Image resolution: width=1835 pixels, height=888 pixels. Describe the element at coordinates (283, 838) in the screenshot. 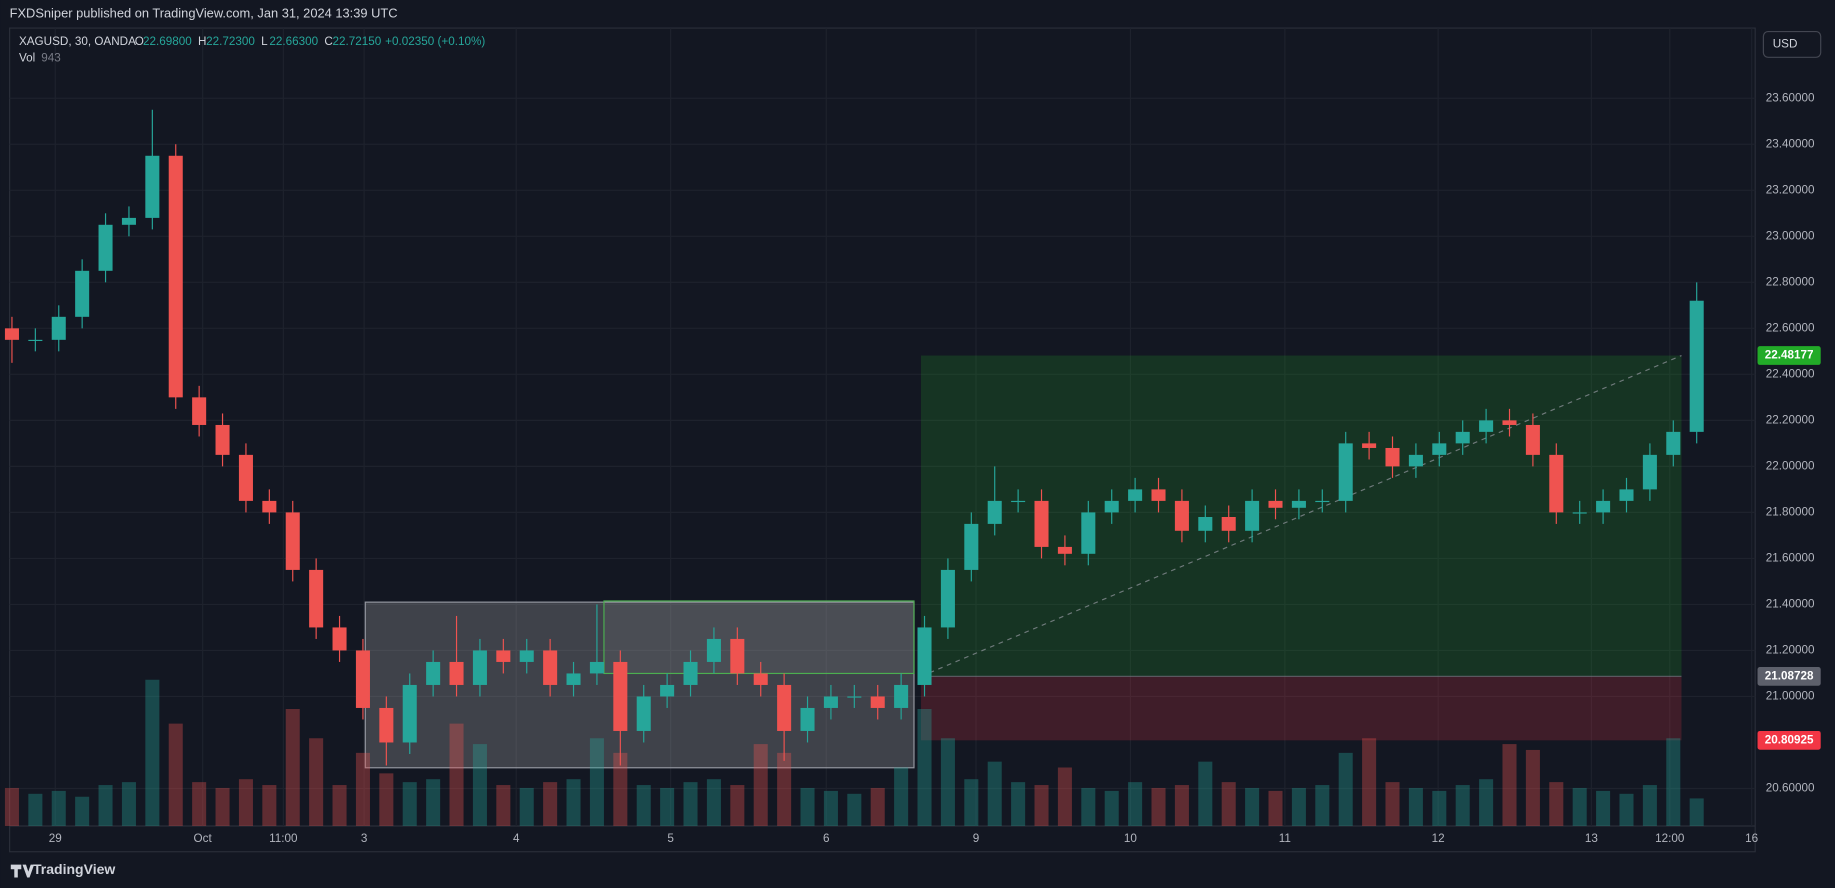

I see `x-tick-label: 11:00` at that location.